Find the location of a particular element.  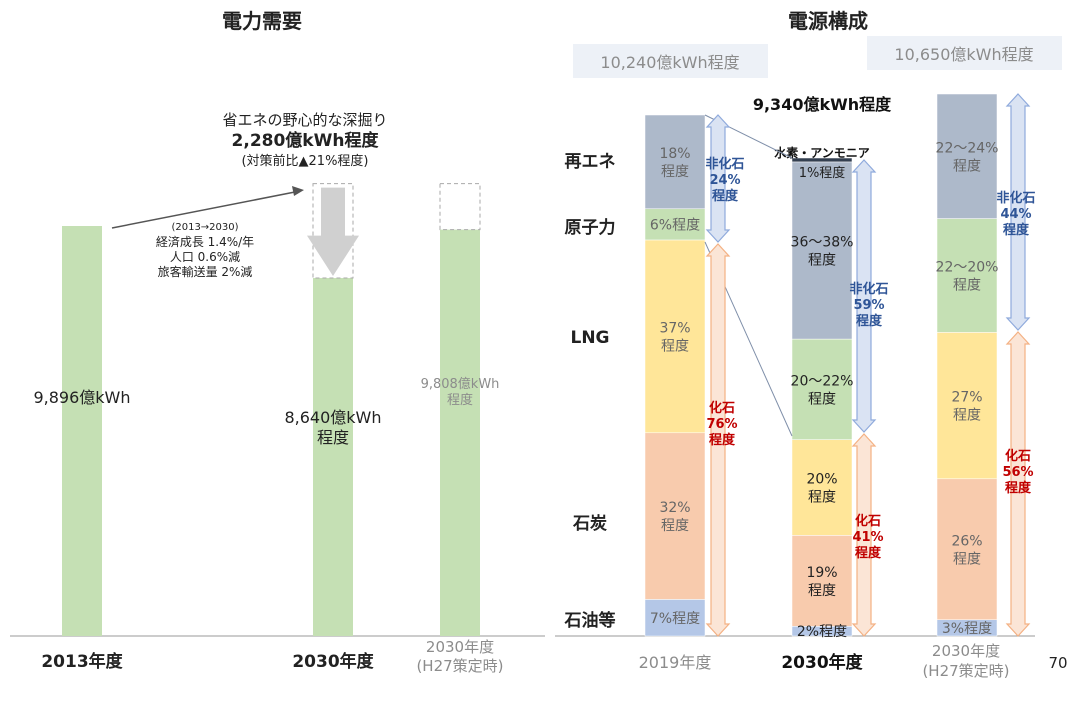

category-label-2: 原子力 is located at coordinates (590, 227).